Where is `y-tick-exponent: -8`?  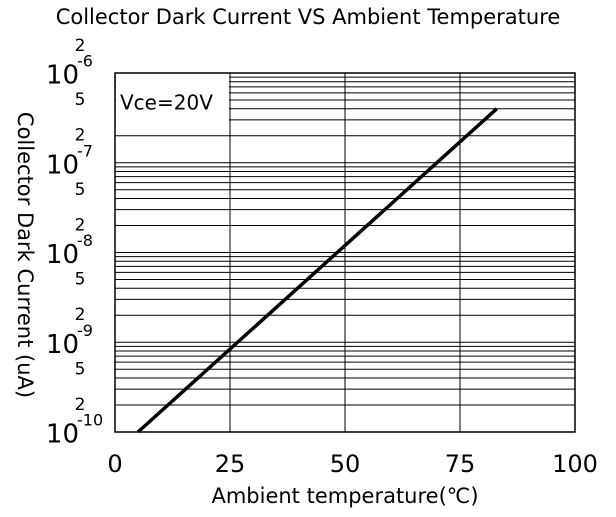
y-tick-exponent: -8 is located at coordinates (85, 240).